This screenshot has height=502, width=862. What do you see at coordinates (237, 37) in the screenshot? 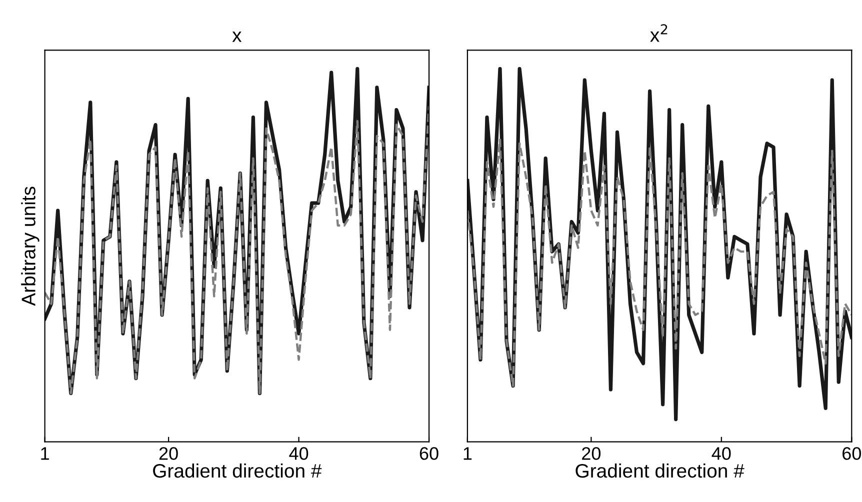
I see `chart-title: x` at bounding box center [237, 37].